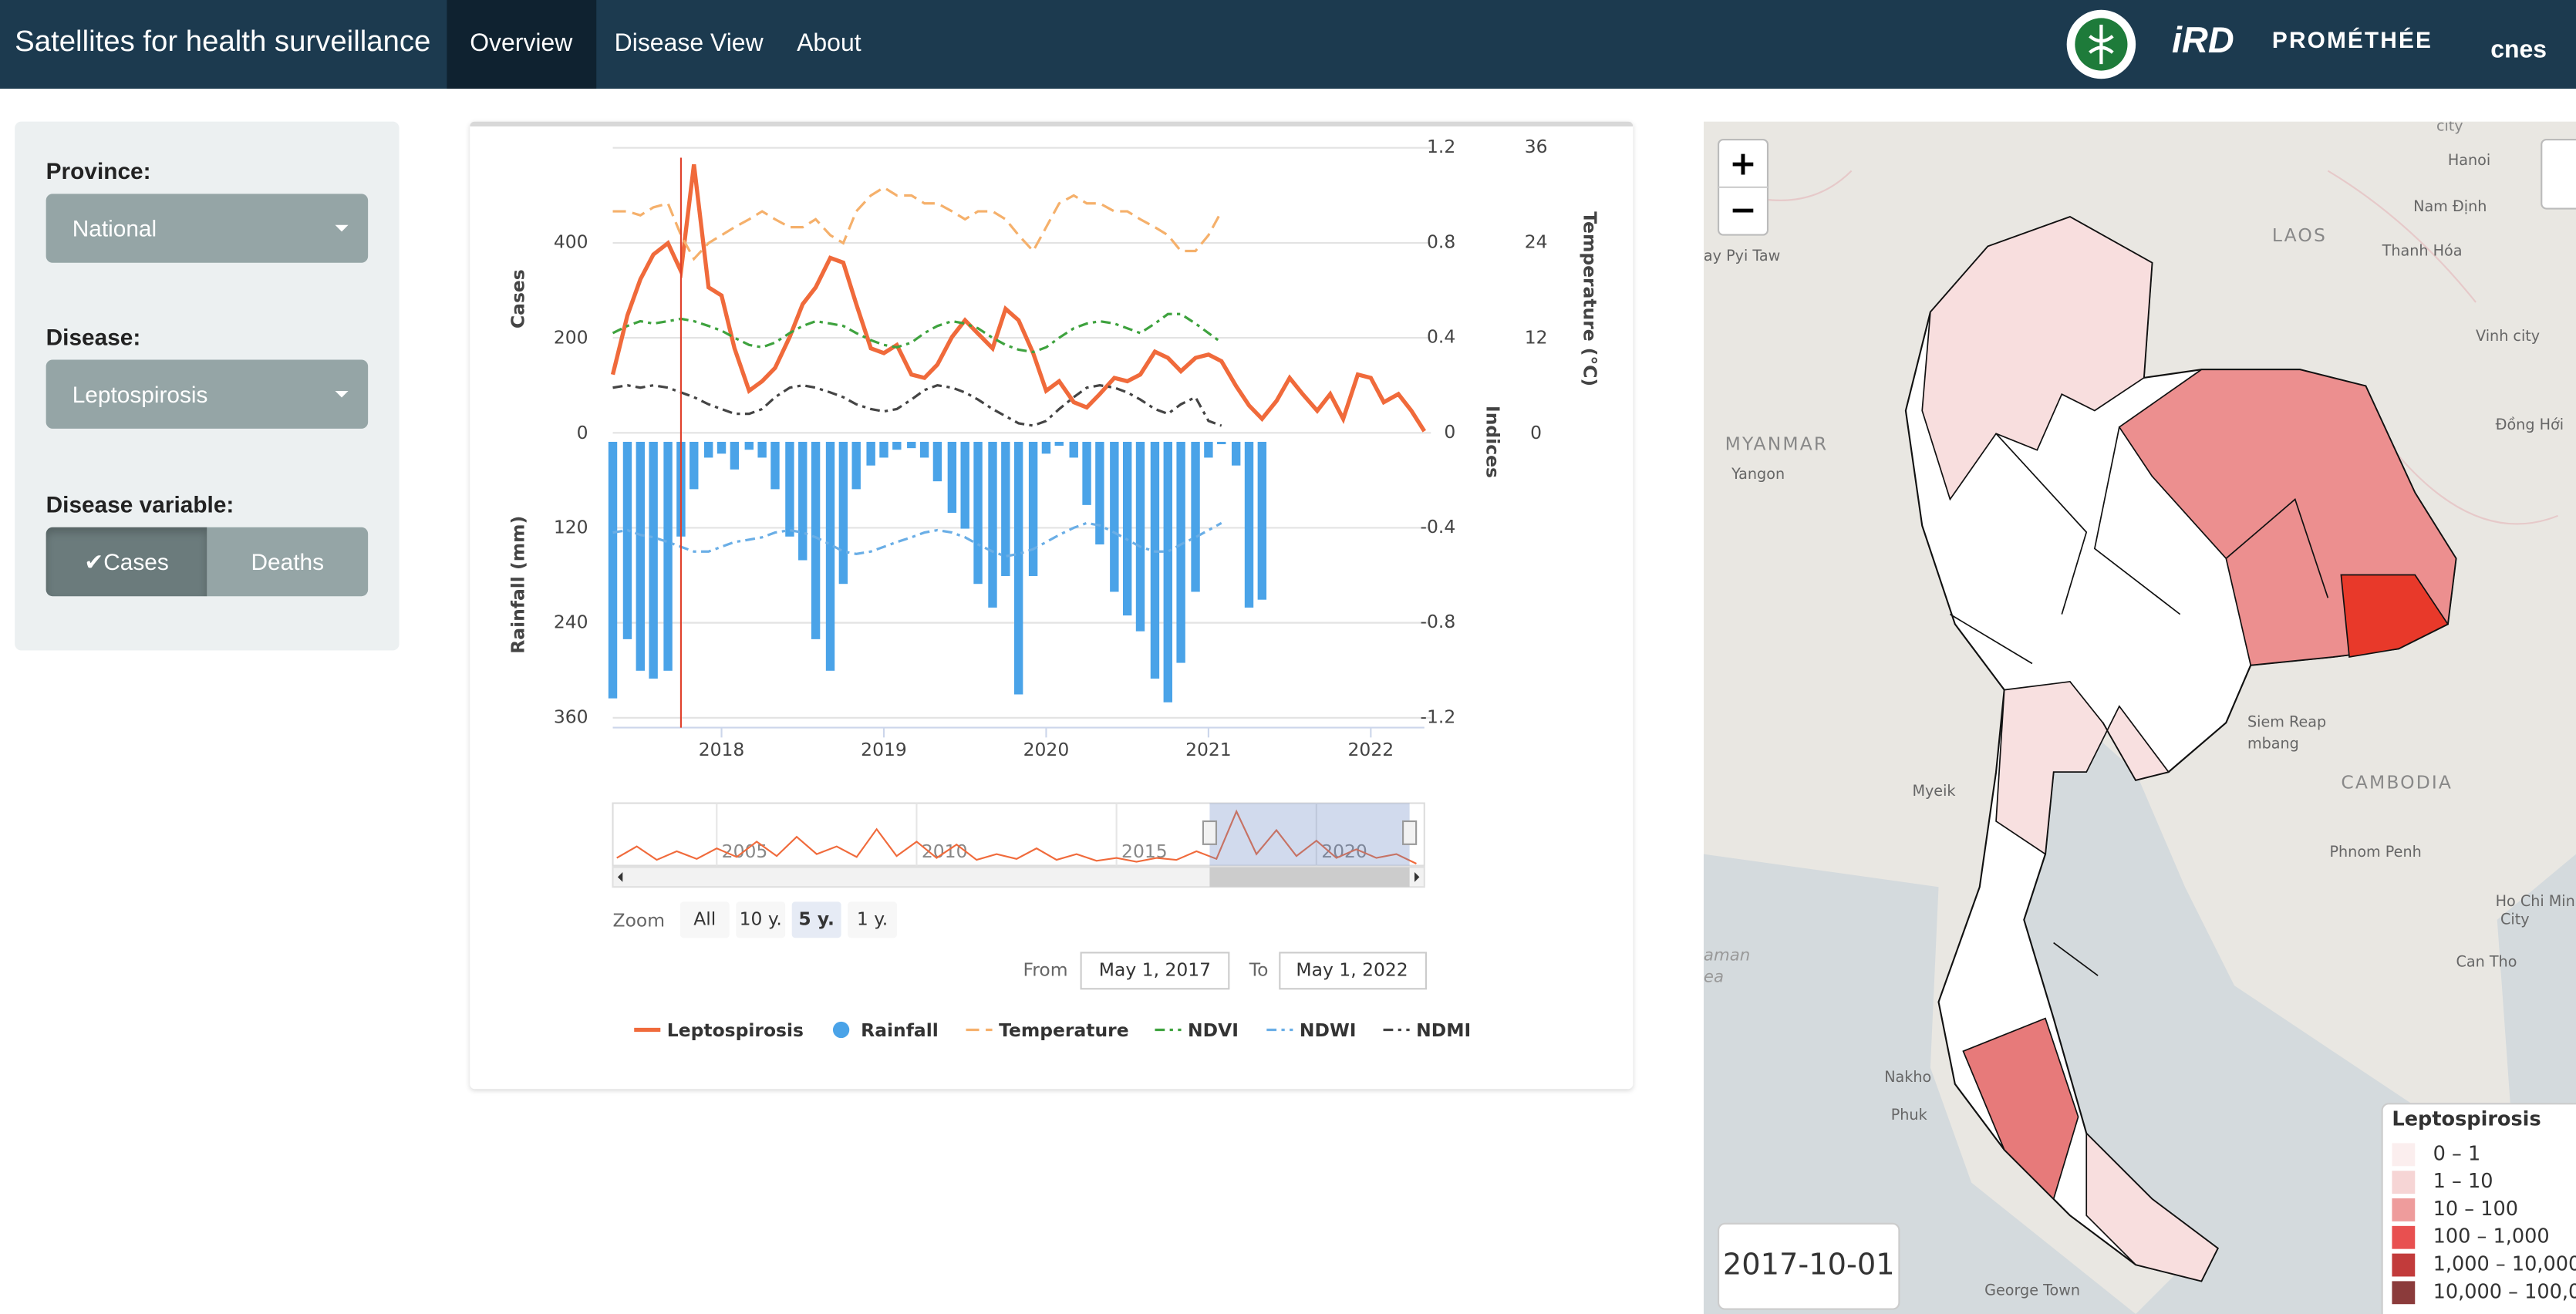  I want to click on zoom-in: +, so click(1743, 164).